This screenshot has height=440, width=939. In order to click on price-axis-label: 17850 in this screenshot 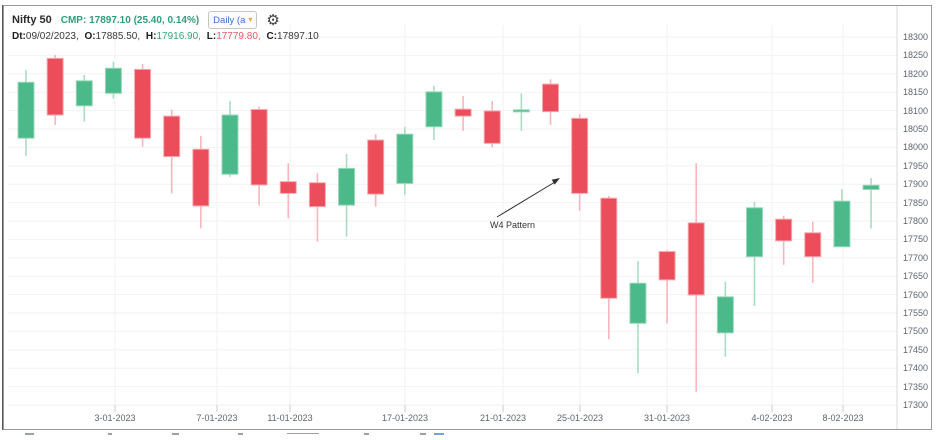, I will do `click(916, 202)`.